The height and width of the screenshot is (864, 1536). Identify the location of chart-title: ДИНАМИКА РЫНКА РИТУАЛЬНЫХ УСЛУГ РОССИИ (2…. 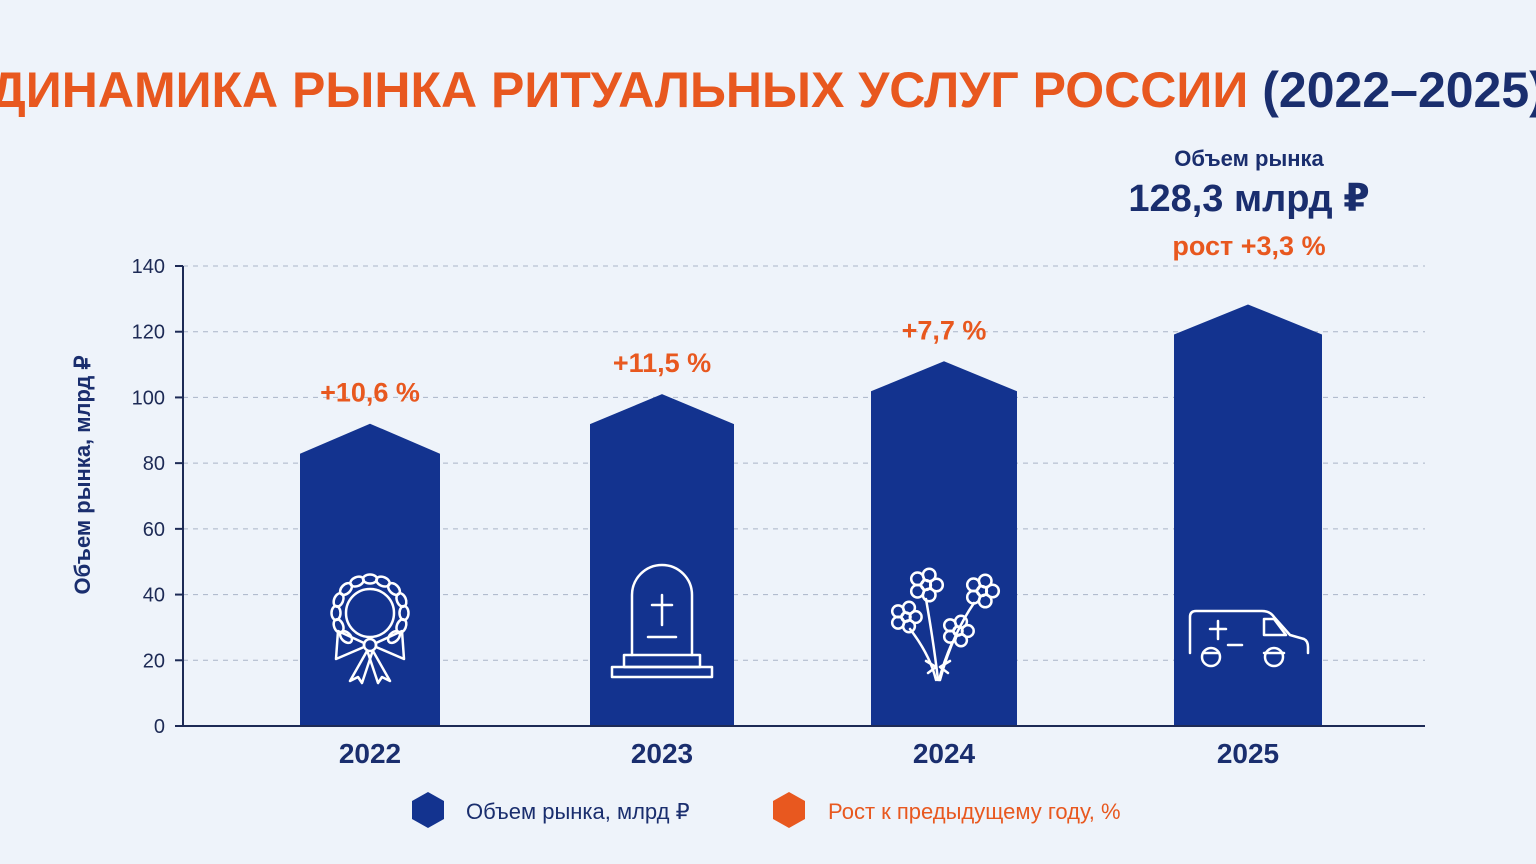
(768, 90).